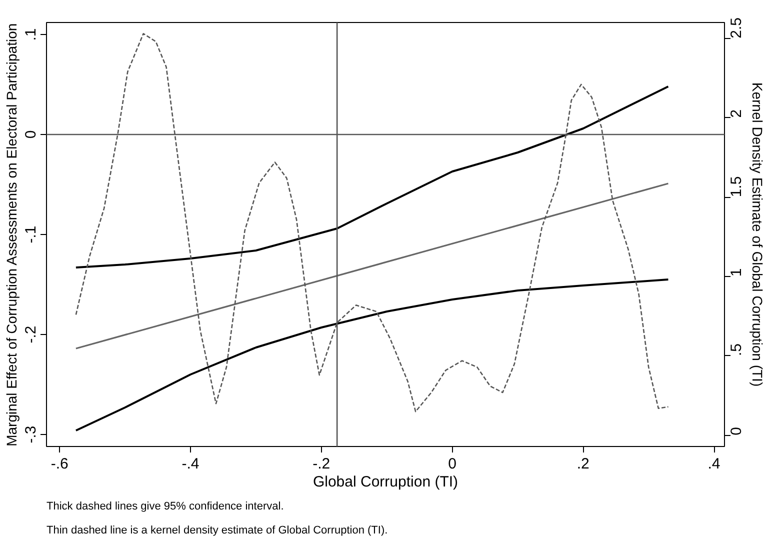 The height and width of the screenshot is (541, 767). What do you see at coordinates (736, 431) in the screenshot?
I see `y2-tick-label: 0` at bounding box center [736, 431].